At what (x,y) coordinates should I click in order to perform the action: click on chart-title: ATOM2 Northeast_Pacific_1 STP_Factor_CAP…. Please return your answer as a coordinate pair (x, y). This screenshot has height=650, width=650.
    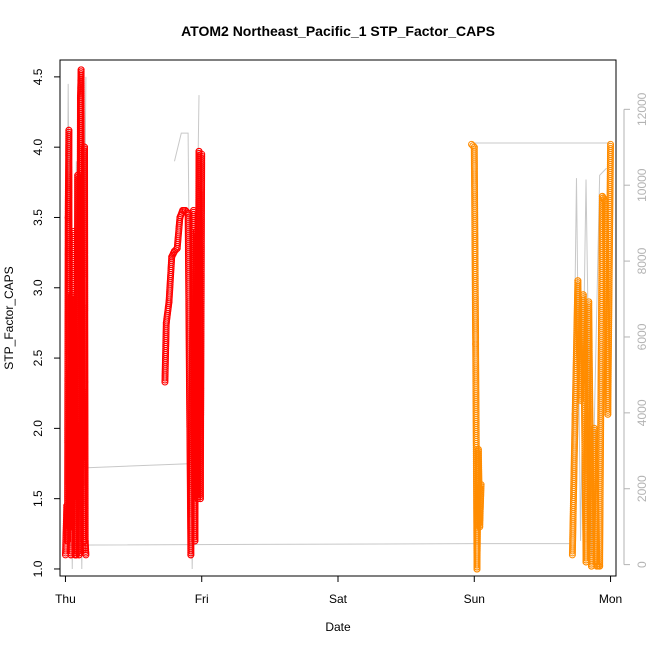
    Looking at the image, I should click on (338, 31).